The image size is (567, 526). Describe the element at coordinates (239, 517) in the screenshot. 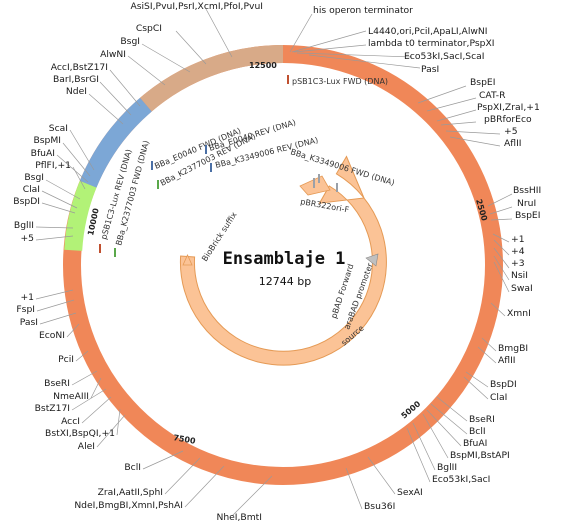

I see `site-label-left: NheI,BmtI` at that location.